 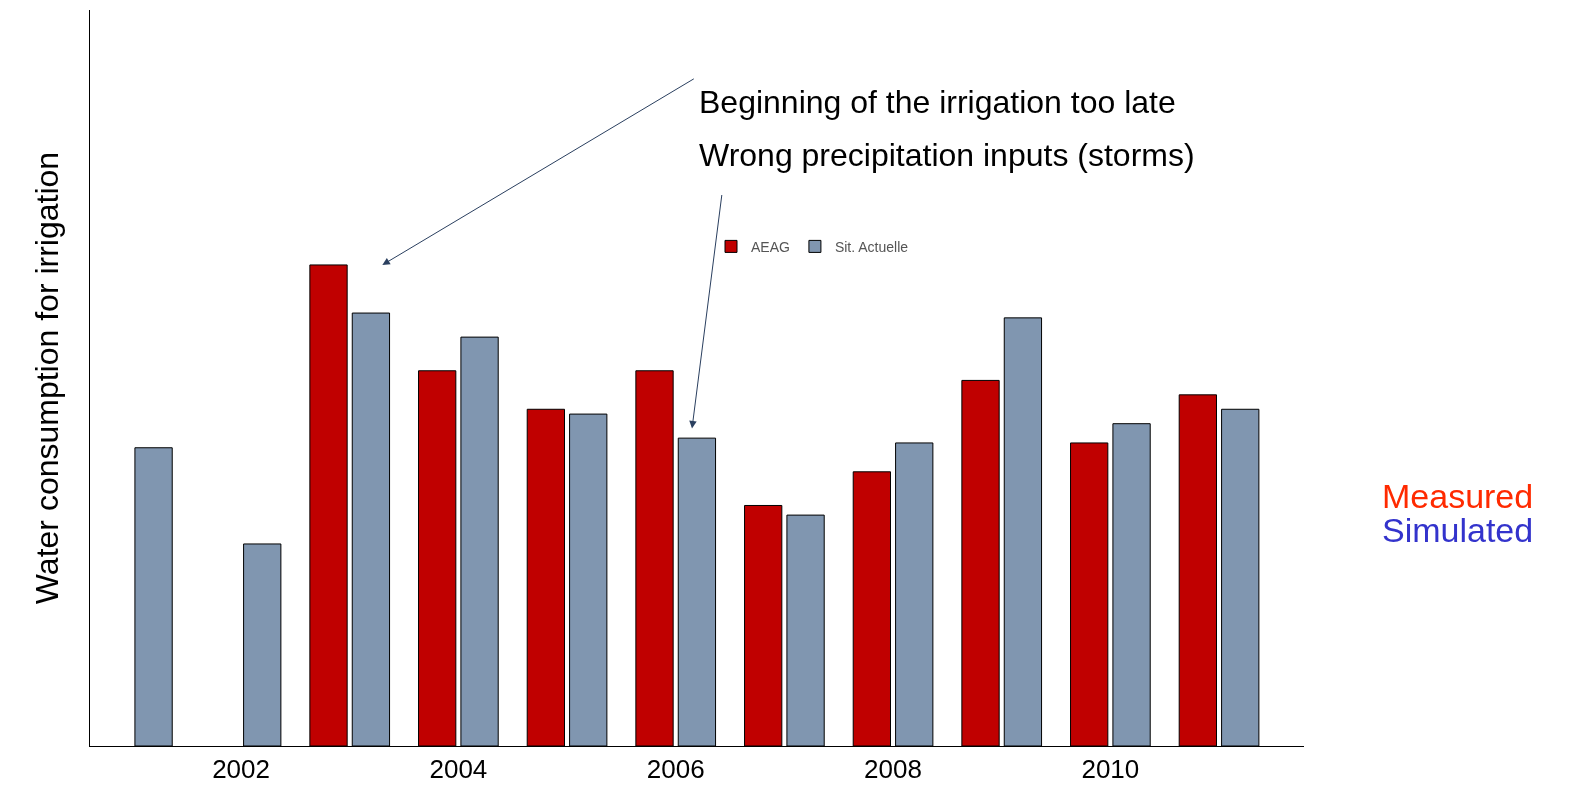 I want to click on x-tick-label: 2002, so click(x=241, y=769).